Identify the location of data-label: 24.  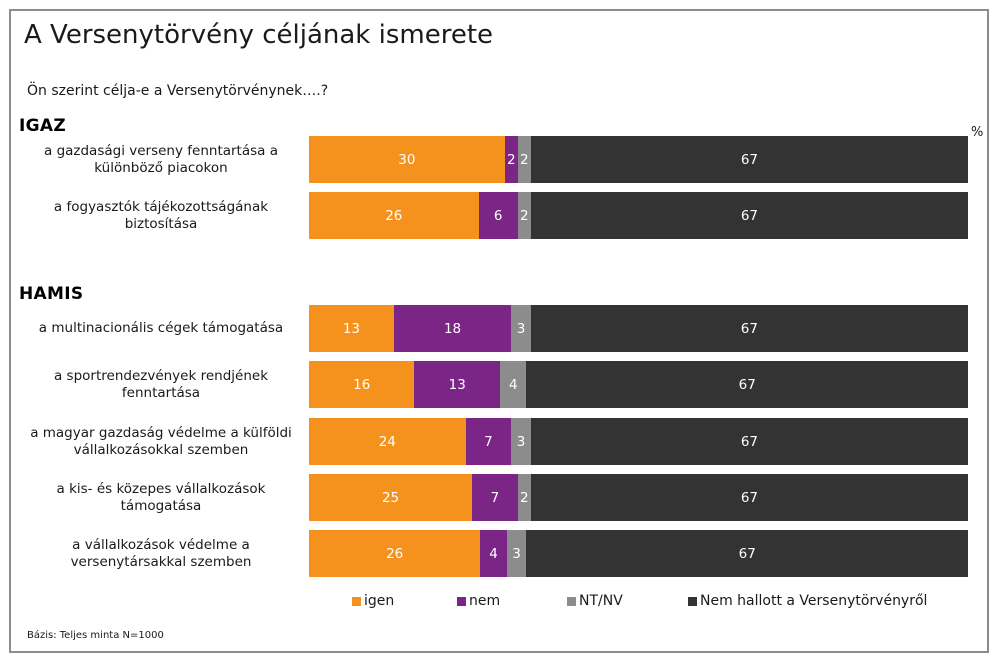
(387, 441).